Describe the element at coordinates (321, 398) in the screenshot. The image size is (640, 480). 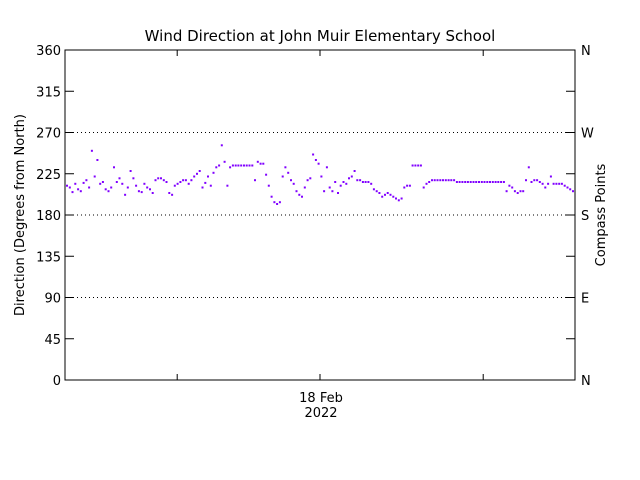
I see `x-tick-date: 18 Feb` at that location.